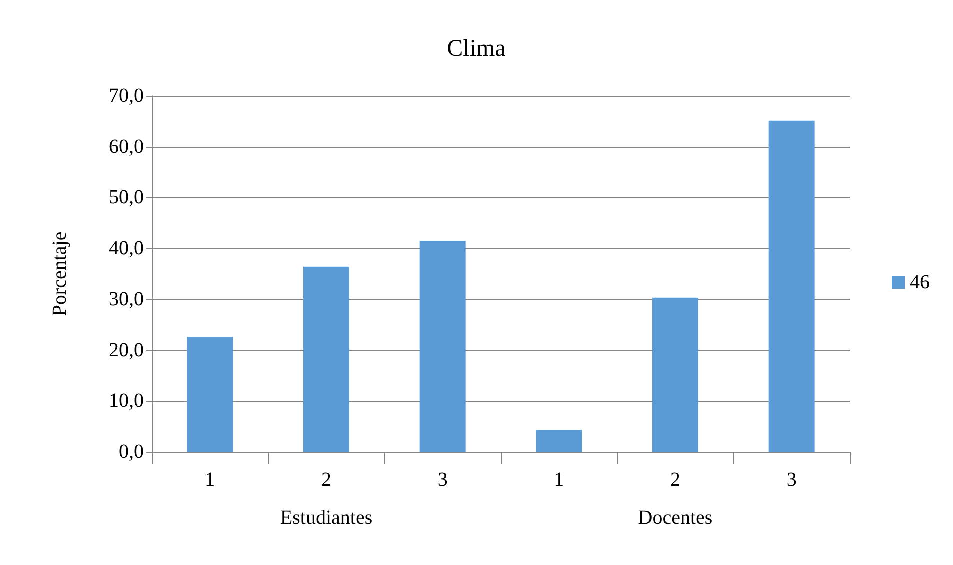  Describe the element at coordinates (131, 452) in the screenshot. I see `y-tick-label: 0,0` at that location.